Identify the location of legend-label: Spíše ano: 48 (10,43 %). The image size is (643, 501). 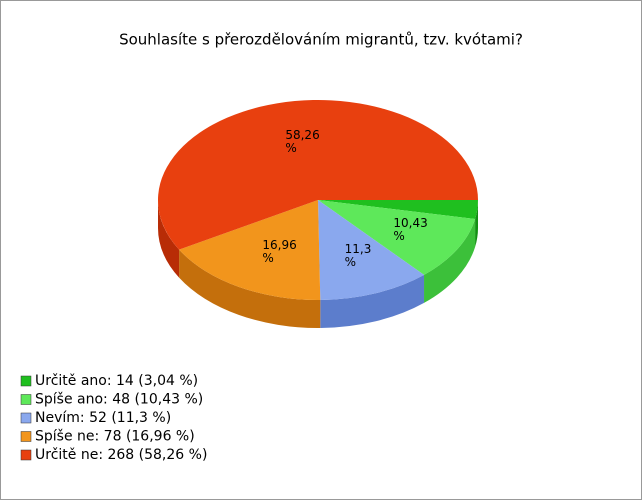
(119, 400).